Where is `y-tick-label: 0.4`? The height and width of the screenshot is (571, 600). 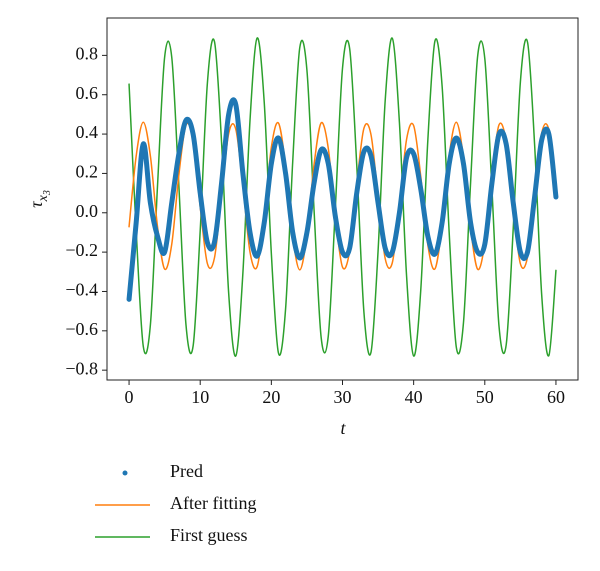 y-tick-label: 0.4 is located at coordinates (87, 132).